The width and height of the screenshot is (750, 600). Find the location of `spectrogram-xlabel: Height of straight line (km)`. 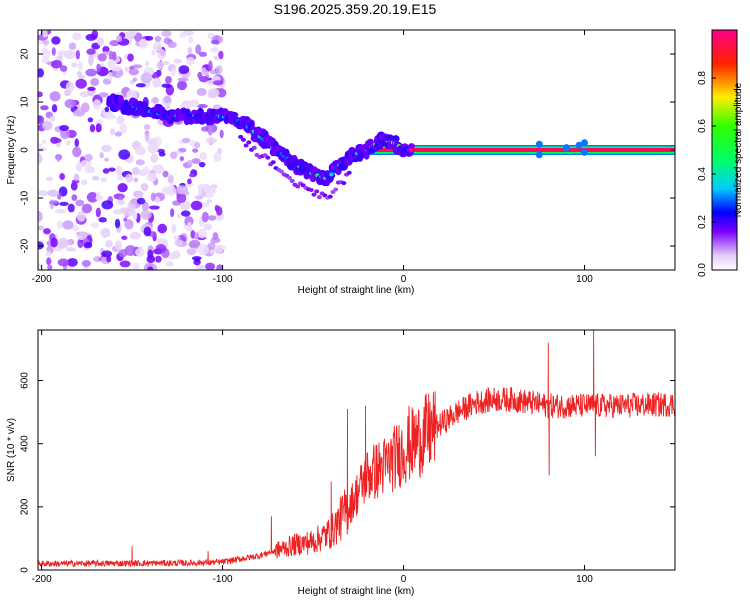

spectrogram-xlabel: Height of straight line (km) is located at coordinates (356, 290).